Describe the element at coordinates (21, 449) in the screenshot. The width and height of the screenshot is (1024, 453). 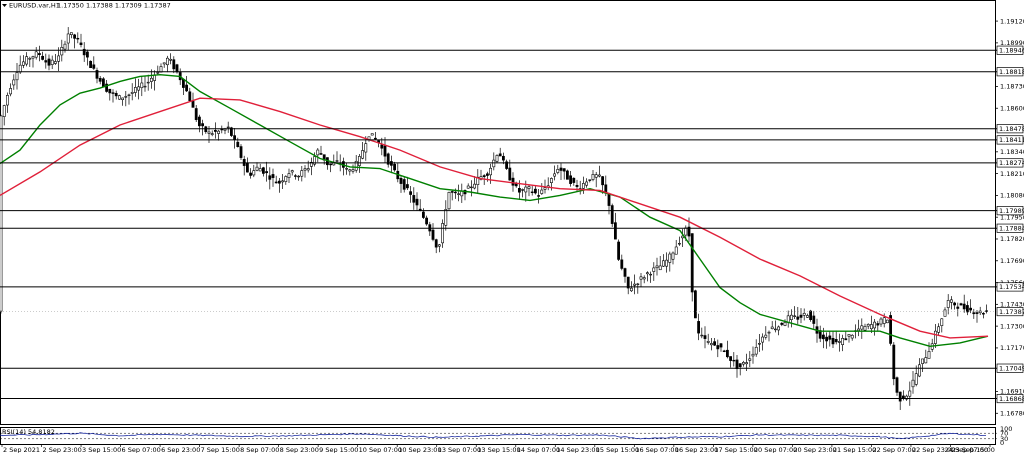
I see `x-tick-label: 2 Sep 2021` at that location.